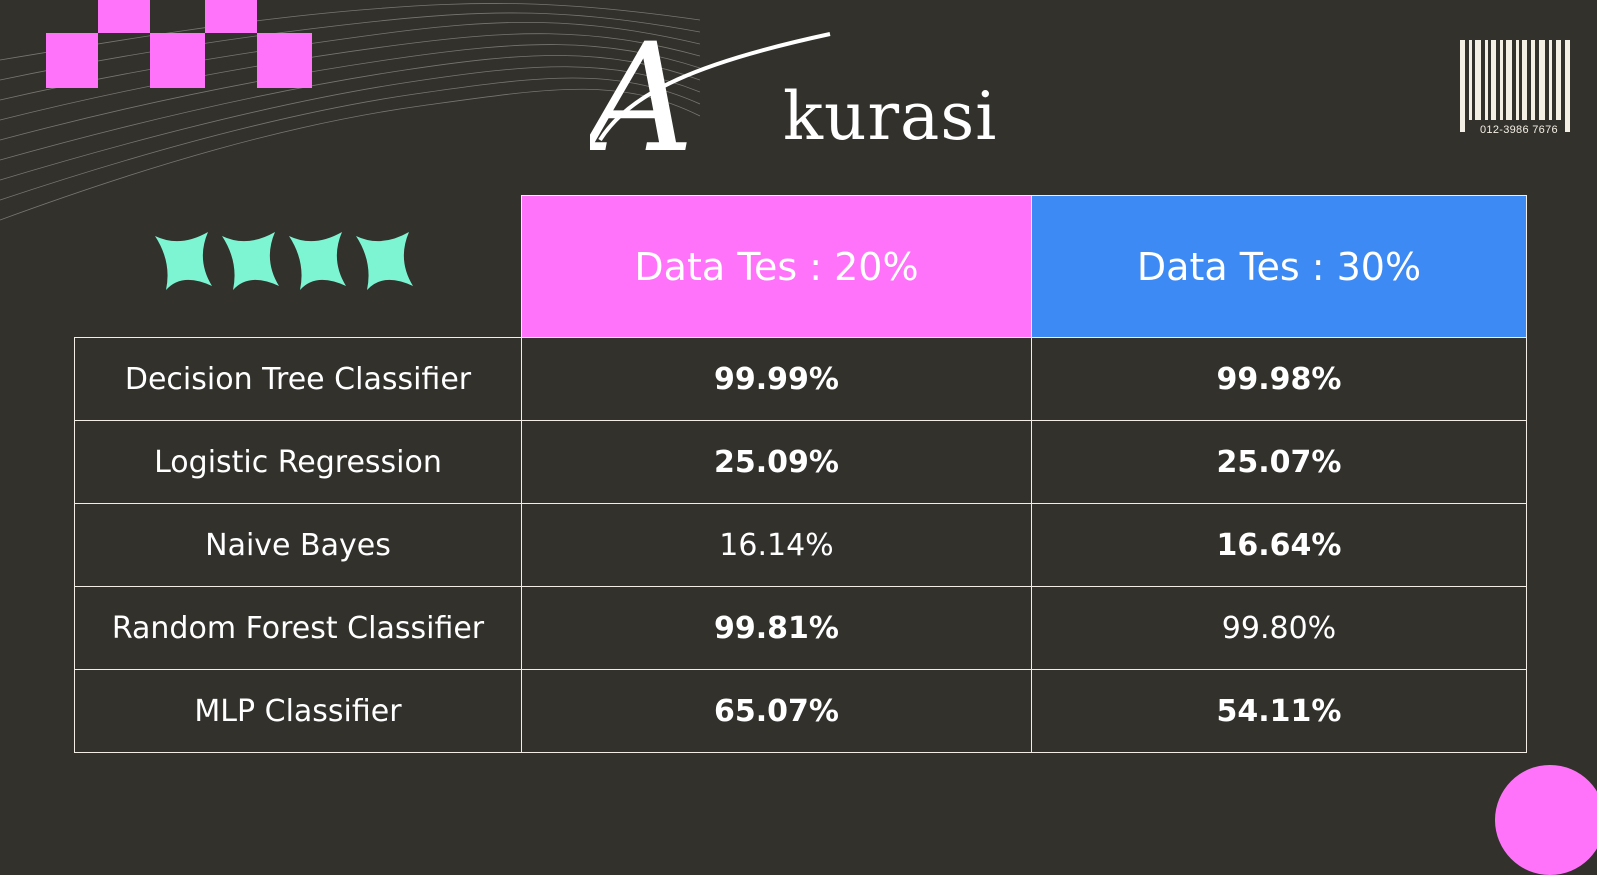 The height and width of the screenshot is (875, 1597). What do you see at coordinates (1279, 379) in the screenshot?
I see `accuracy-30: 99.98%` at bounding box center [1279, 379].